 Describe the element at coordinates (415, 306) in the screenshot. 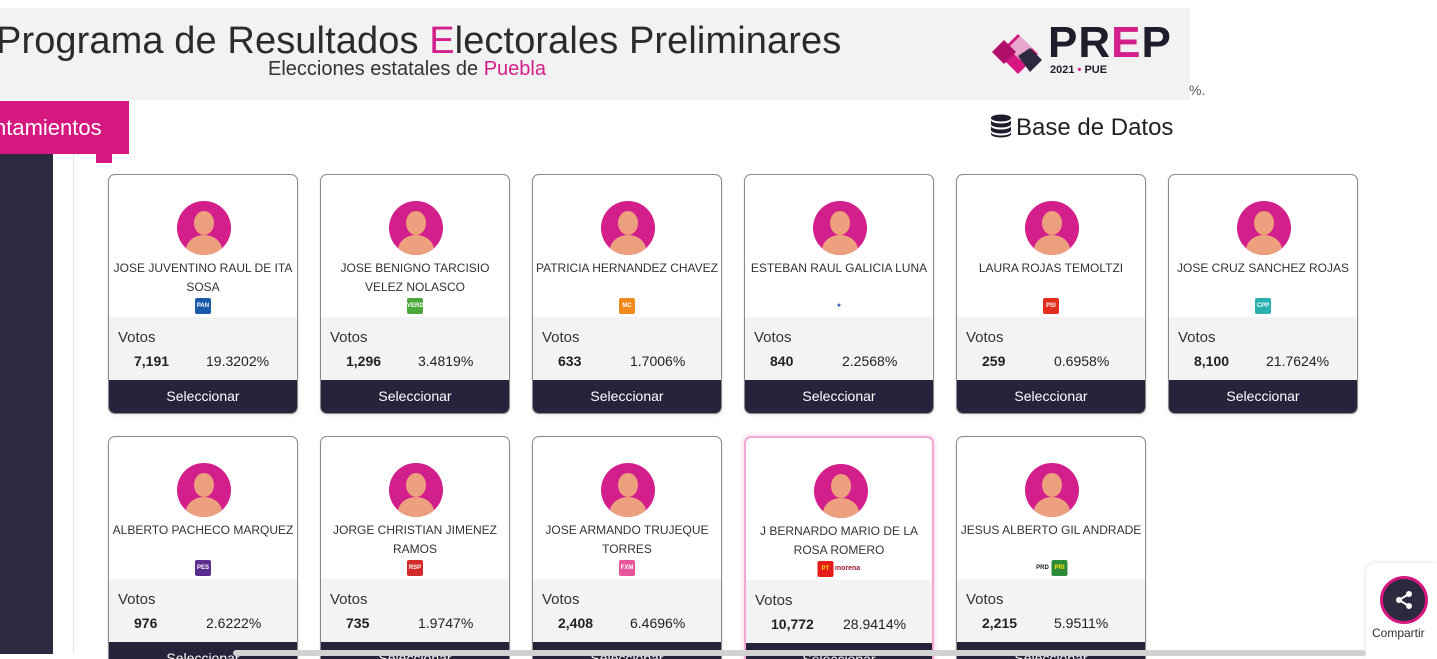

I see `party-logo: VERDE` at that location.